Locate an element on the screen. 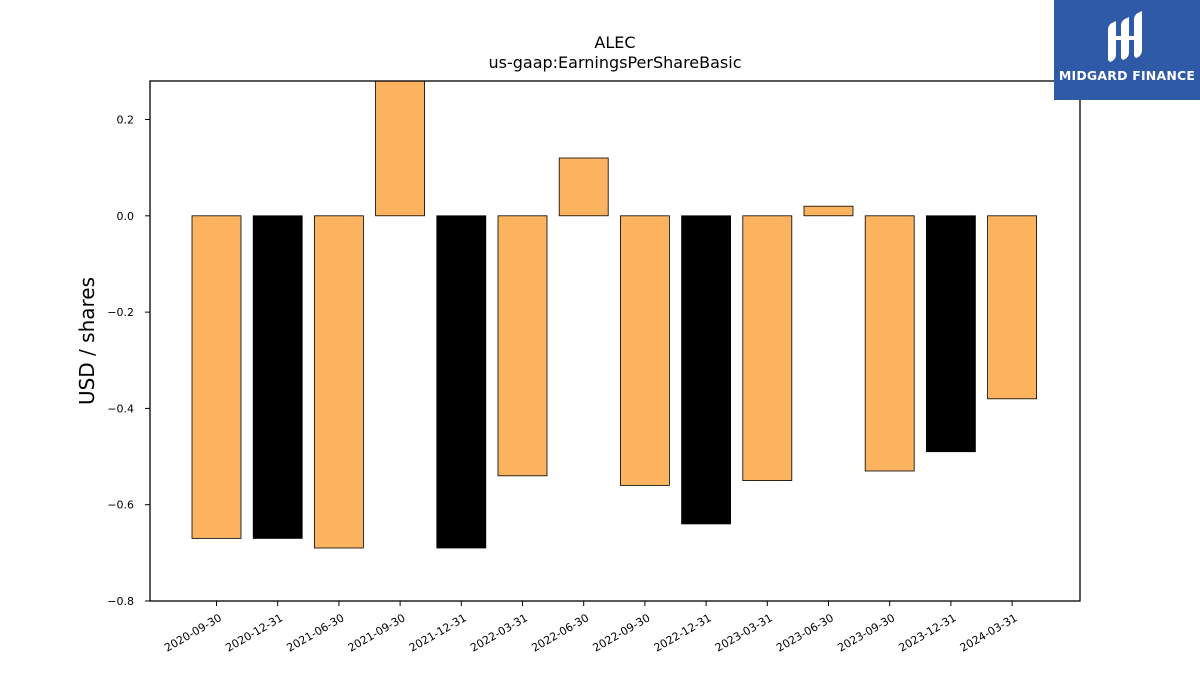 Image resolution: width=1200 pixels, height=675 pixels. chart-subtitle: us-gaap:EarningsPerShareBasic is located at coordinates (614, 62).